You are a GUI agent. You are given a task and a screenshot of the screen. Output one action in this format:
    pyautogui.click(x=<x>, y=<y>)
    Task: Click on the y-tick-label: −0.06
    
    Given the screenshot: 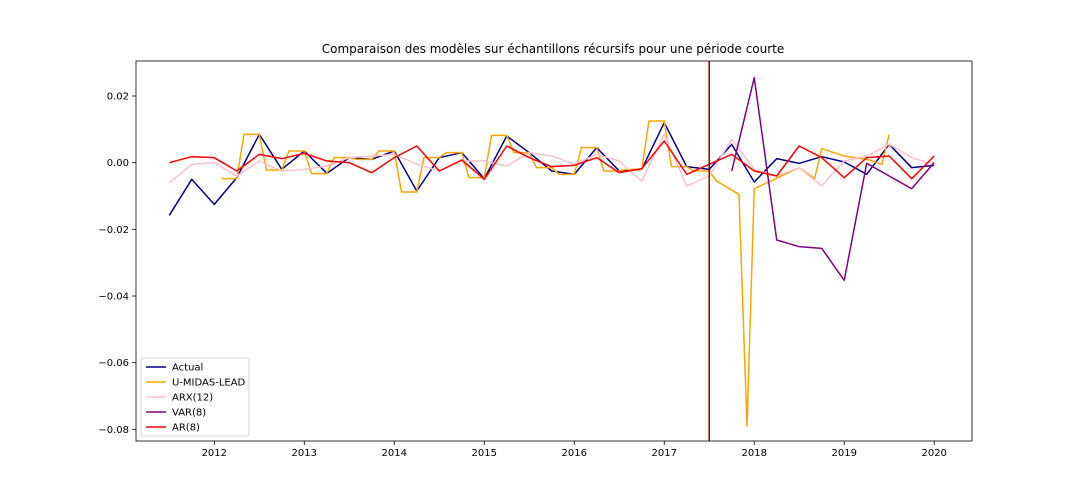 What is the action you would take?
    pyautogui.click(x=113, y=363)
    